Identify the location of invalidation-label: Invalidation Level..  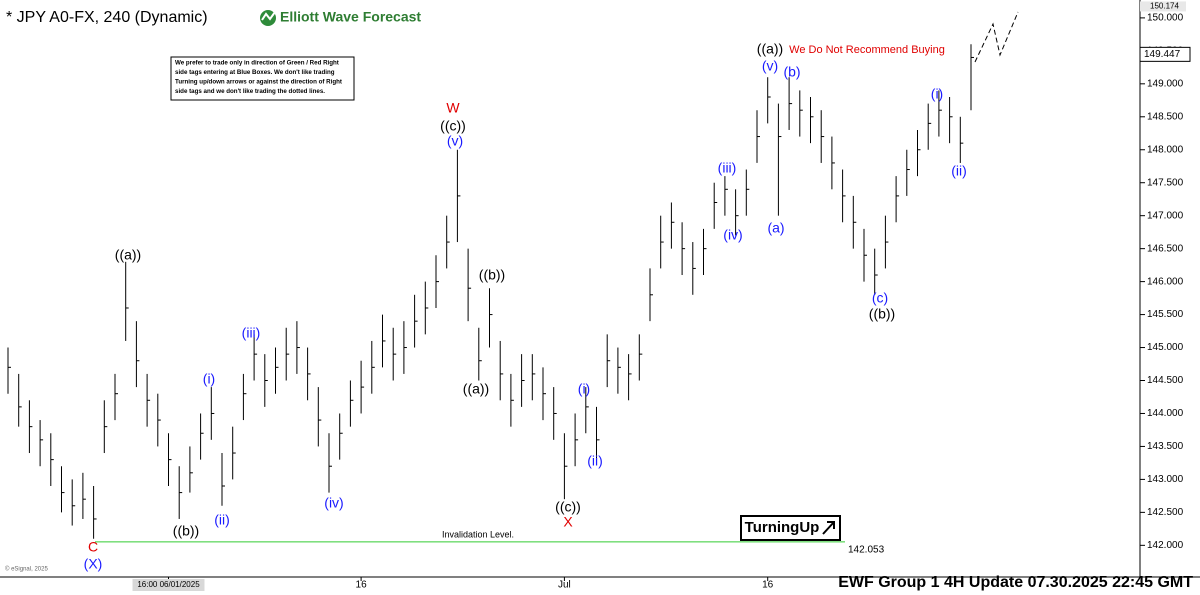
(478, 534).